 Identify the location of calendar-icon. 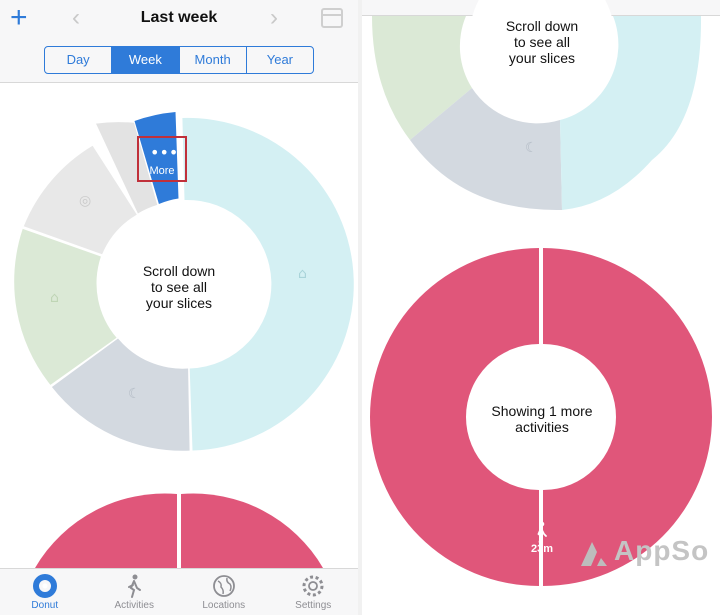
(332, 18).